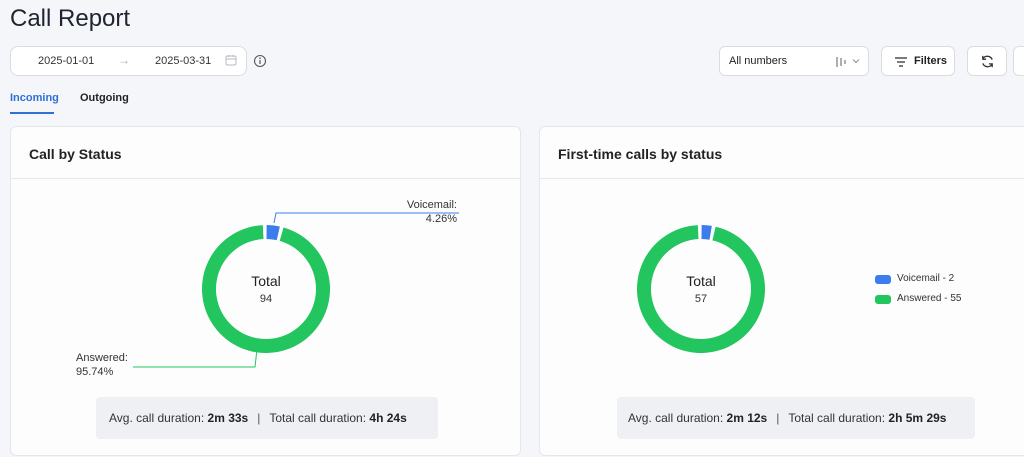 The width and height of the screenshot is (1024, 457). Describe the element at coordinates (260, 61) in the screenshot. I see `info-icon` at that location.